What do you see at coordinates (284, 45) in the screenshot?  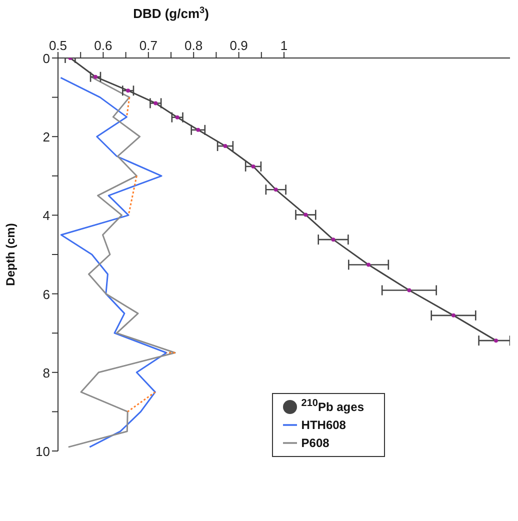 I see `x-tick-label: 1` at bounding box center [284, 45].